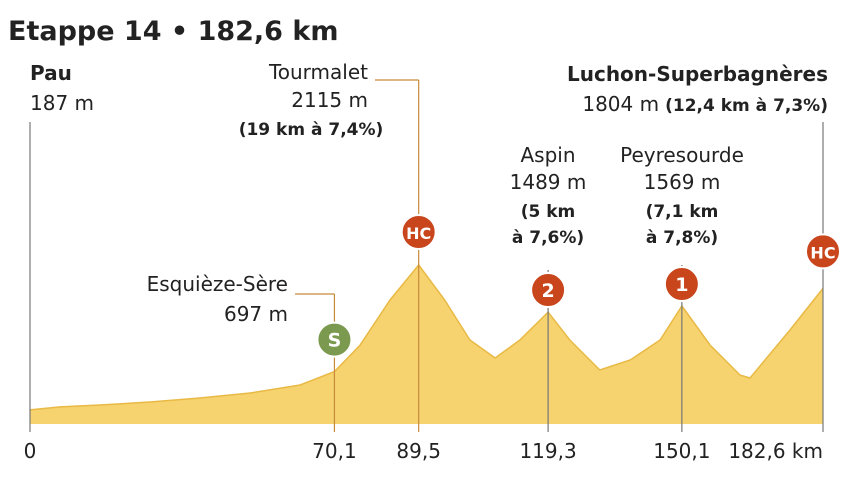  I want to click on place-altitude: 1489 m, so click(548, 182).